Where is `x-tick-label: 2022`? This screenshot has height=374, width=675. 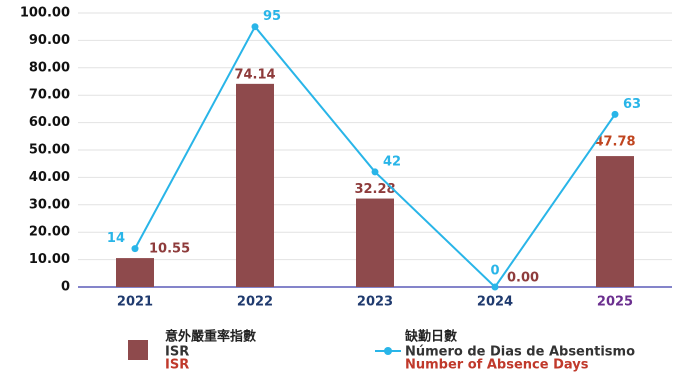
x-tick-label: 2022 is located at coordinates (255, 302).